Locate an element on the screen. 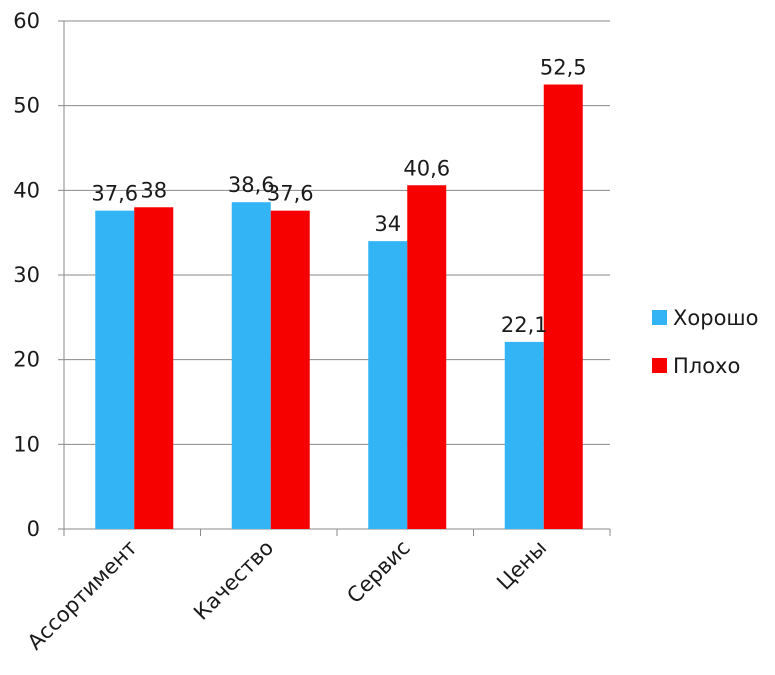  y-tick-label: 20 is located at coordinates (26, 360).